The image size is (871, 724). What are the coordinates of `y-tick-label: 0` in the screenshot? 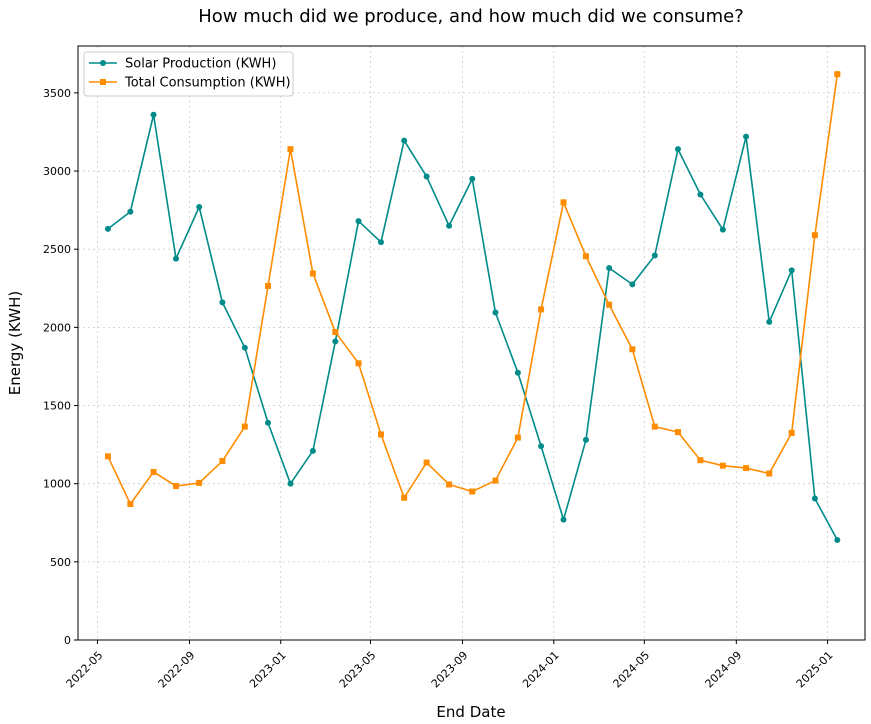 It's located at (67, 640).